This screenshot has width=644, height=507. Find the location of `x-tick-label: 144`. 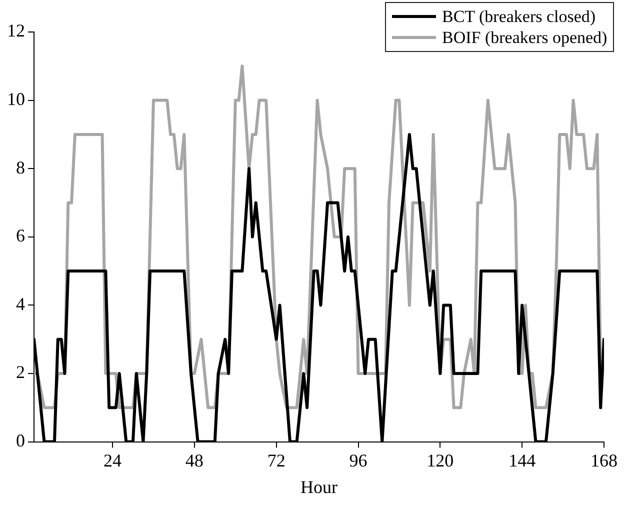

x-tick-label: 144 is located at coordinates (522, 460).